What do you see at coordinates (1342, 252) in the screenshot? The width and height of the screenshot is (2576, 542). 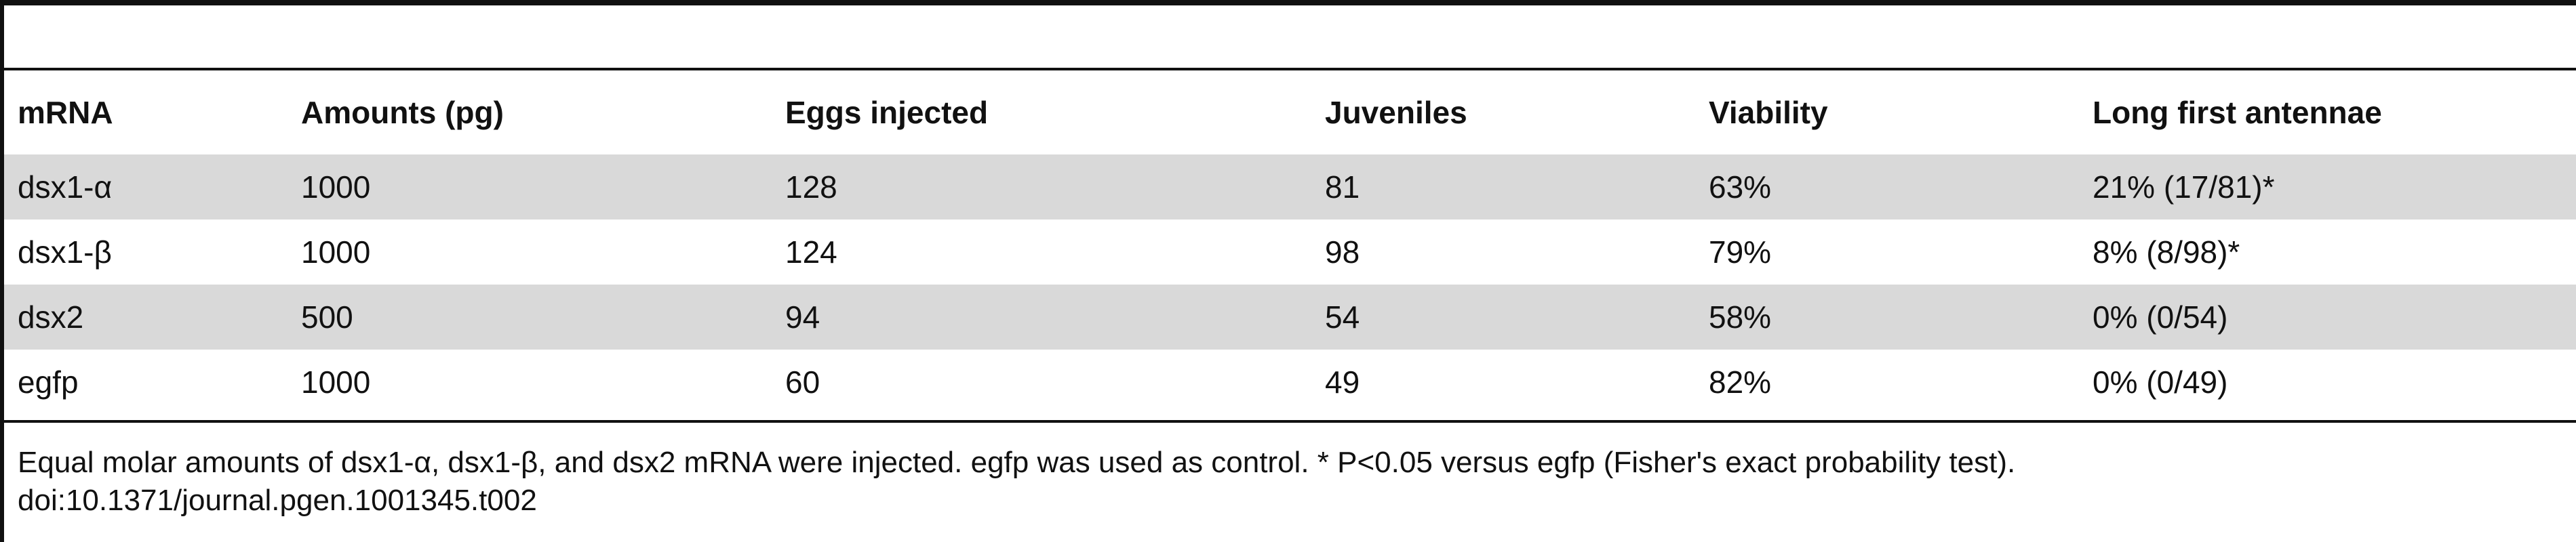 I see `cell-juveniles: 98` at bounding box center [1342, 252].